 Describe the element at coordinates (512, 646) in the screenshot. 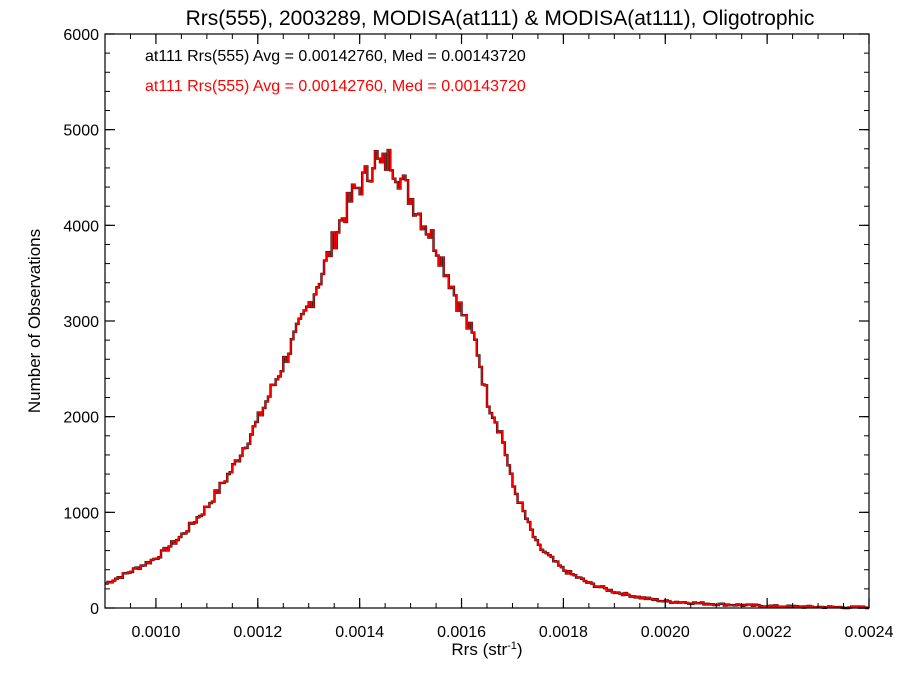

I see `x-axis-label-superscript: -1` at that location.